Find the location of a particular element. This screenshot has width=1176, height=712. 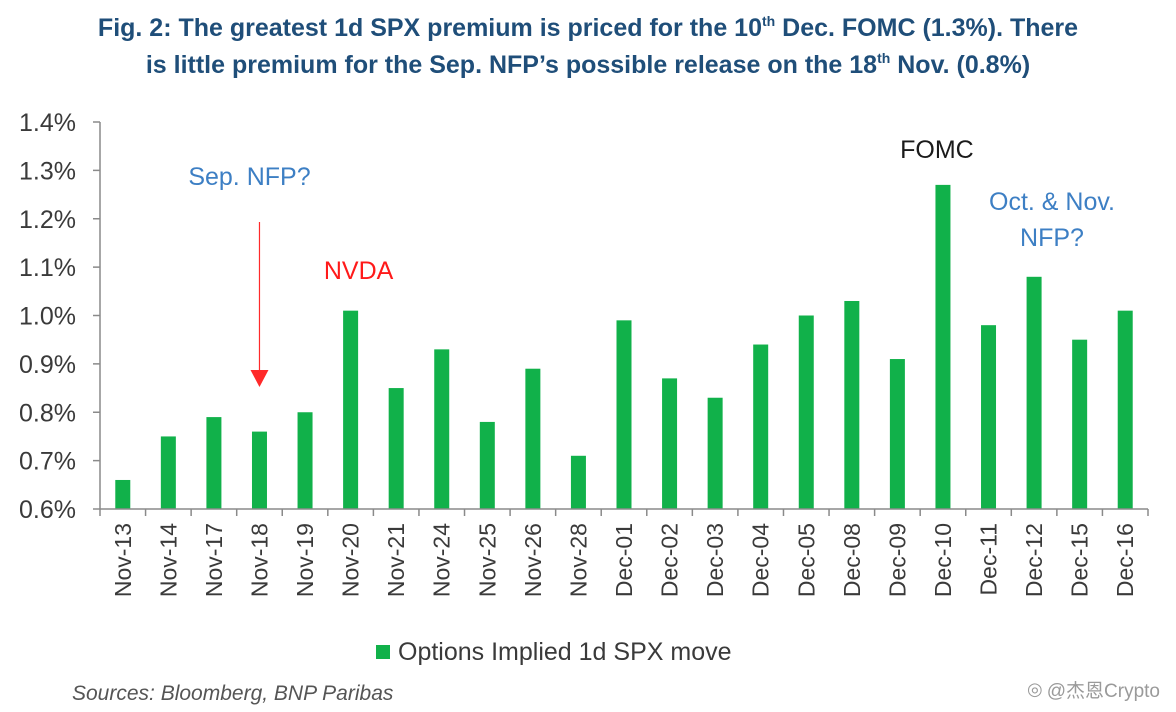

x-tick-label: Dec-08 is located at coordinates (852, 560).